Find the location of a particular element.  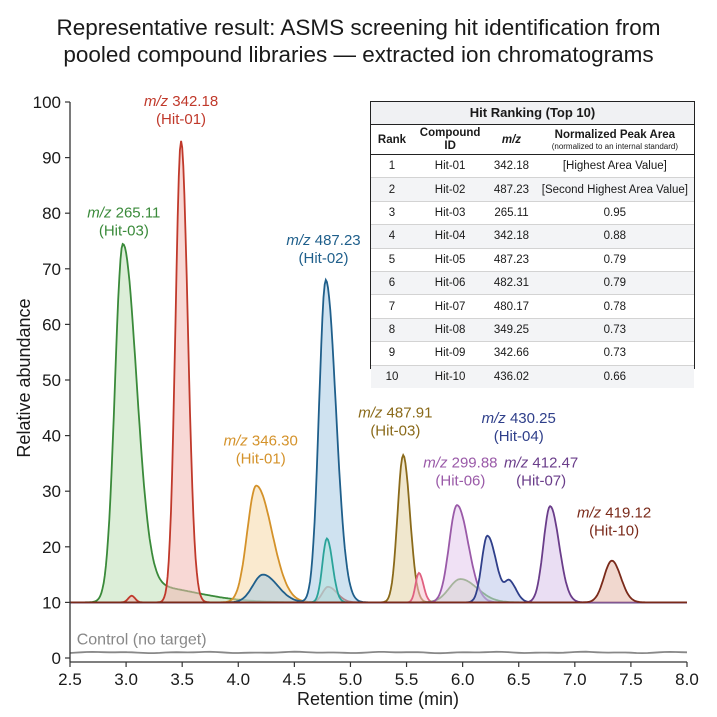

table-cell-rank: 6 is located at coordinates (392, 283).